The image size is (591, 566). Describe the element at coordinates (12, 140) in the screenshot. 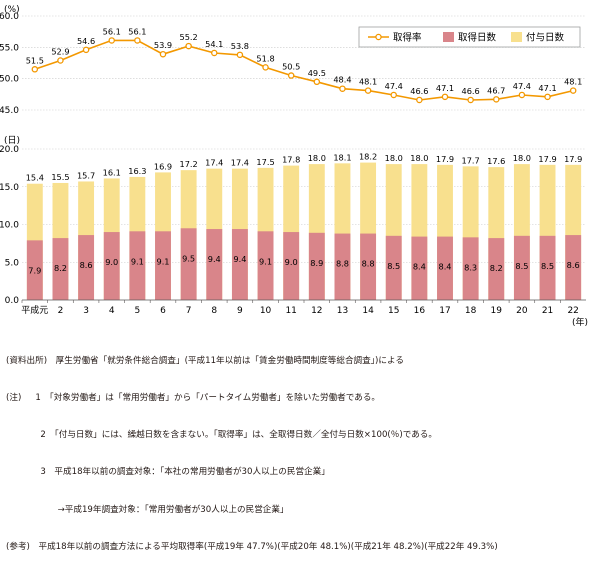

I see `bar-y-axis-label: (日)` at that location.